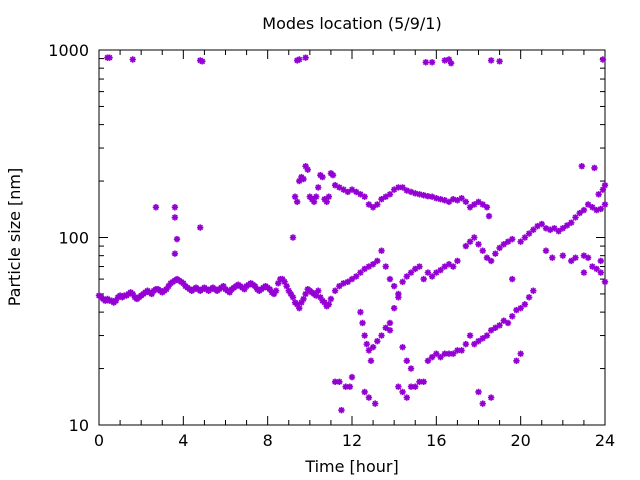  I want to click on x-tick-label: 16, so click(436, 440).